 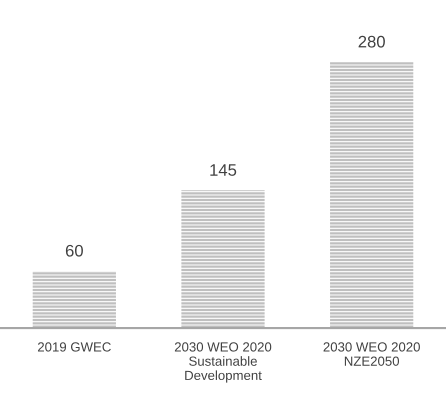 What do you see at coordinates (74, 250) in the screenshot?
I see `data-label: 60` at bounding box center [74, 250].